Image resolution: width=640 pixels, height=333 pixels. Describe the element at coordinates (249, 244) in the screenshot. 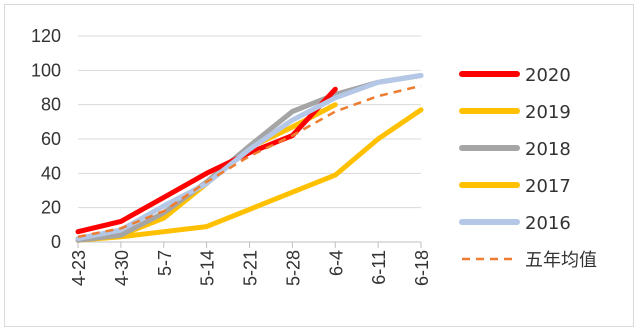

I see `x-axis` at that location.